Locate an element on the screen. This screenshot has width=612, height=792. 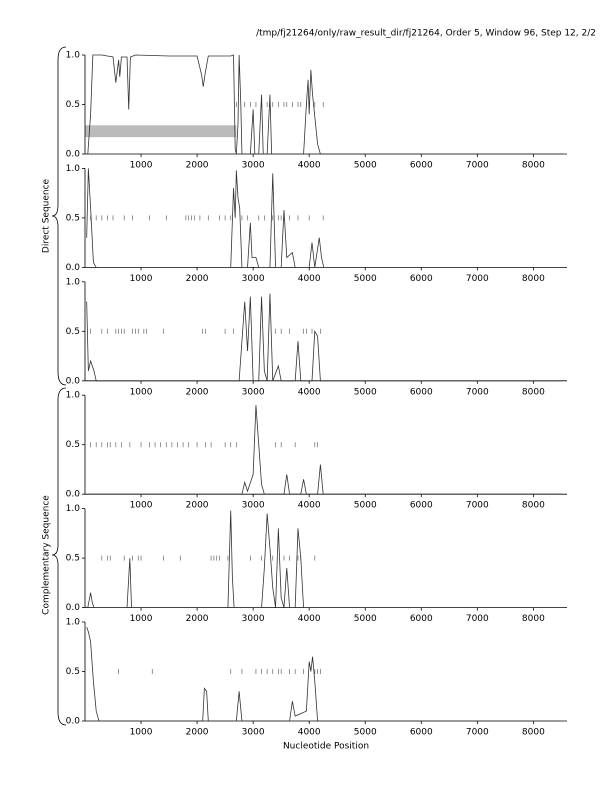
group-label: Direct Sequence is located at coordinates (47, 215).